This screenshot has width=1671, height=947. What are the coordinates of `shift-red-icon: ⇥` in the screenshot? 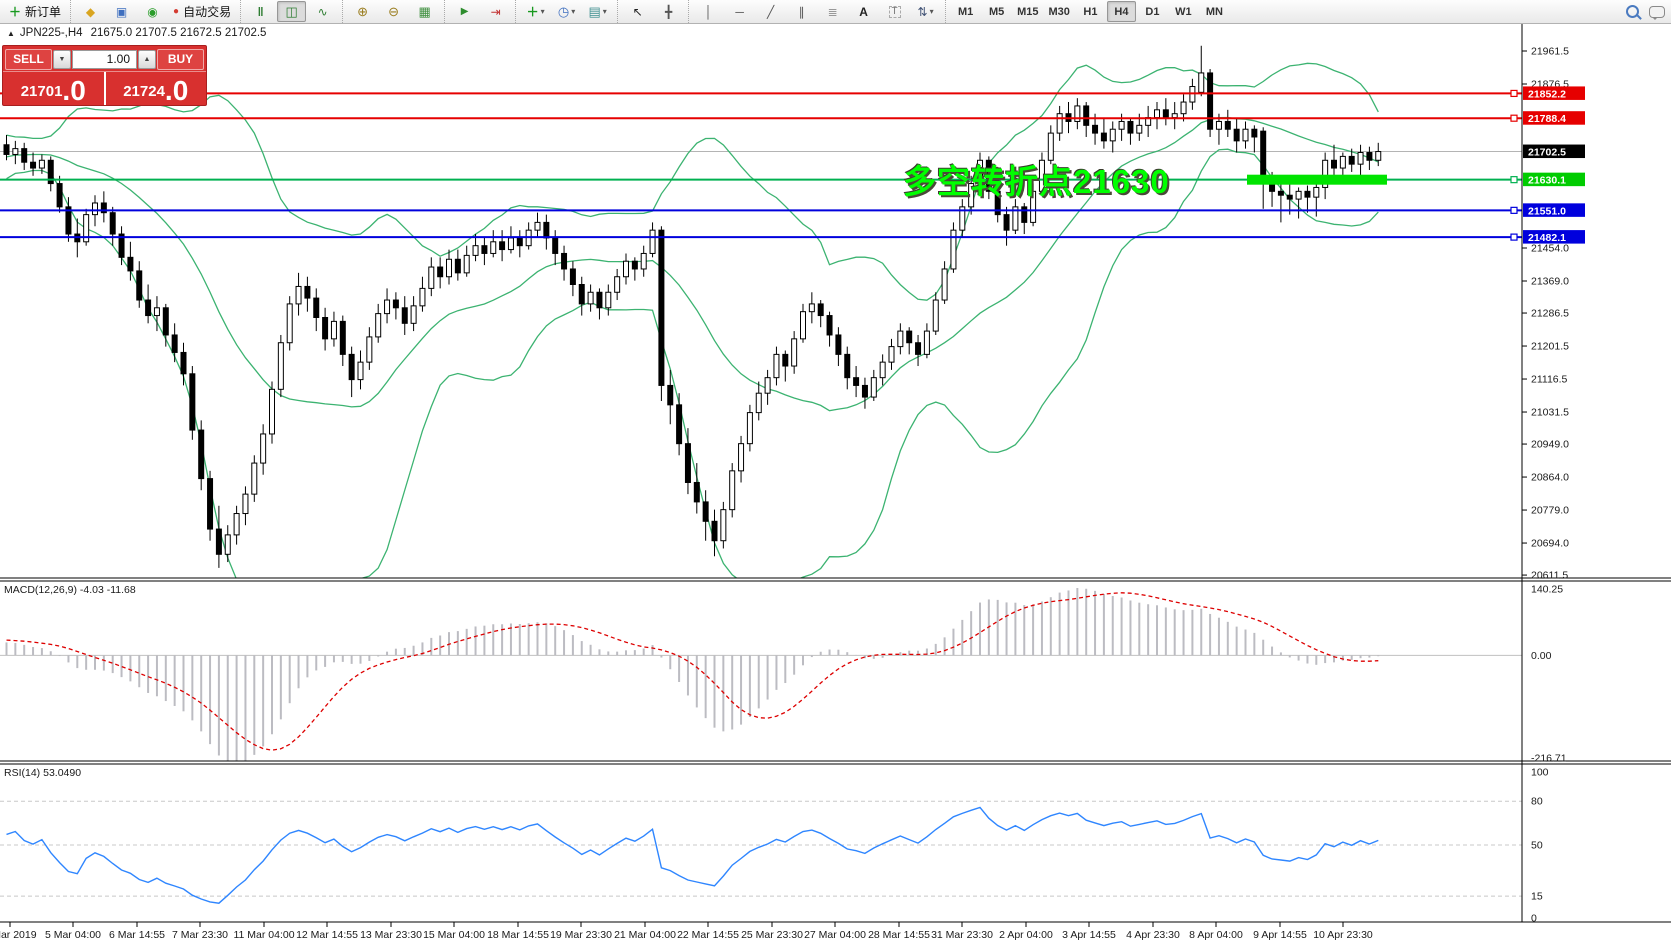 It's located at (495, 11).